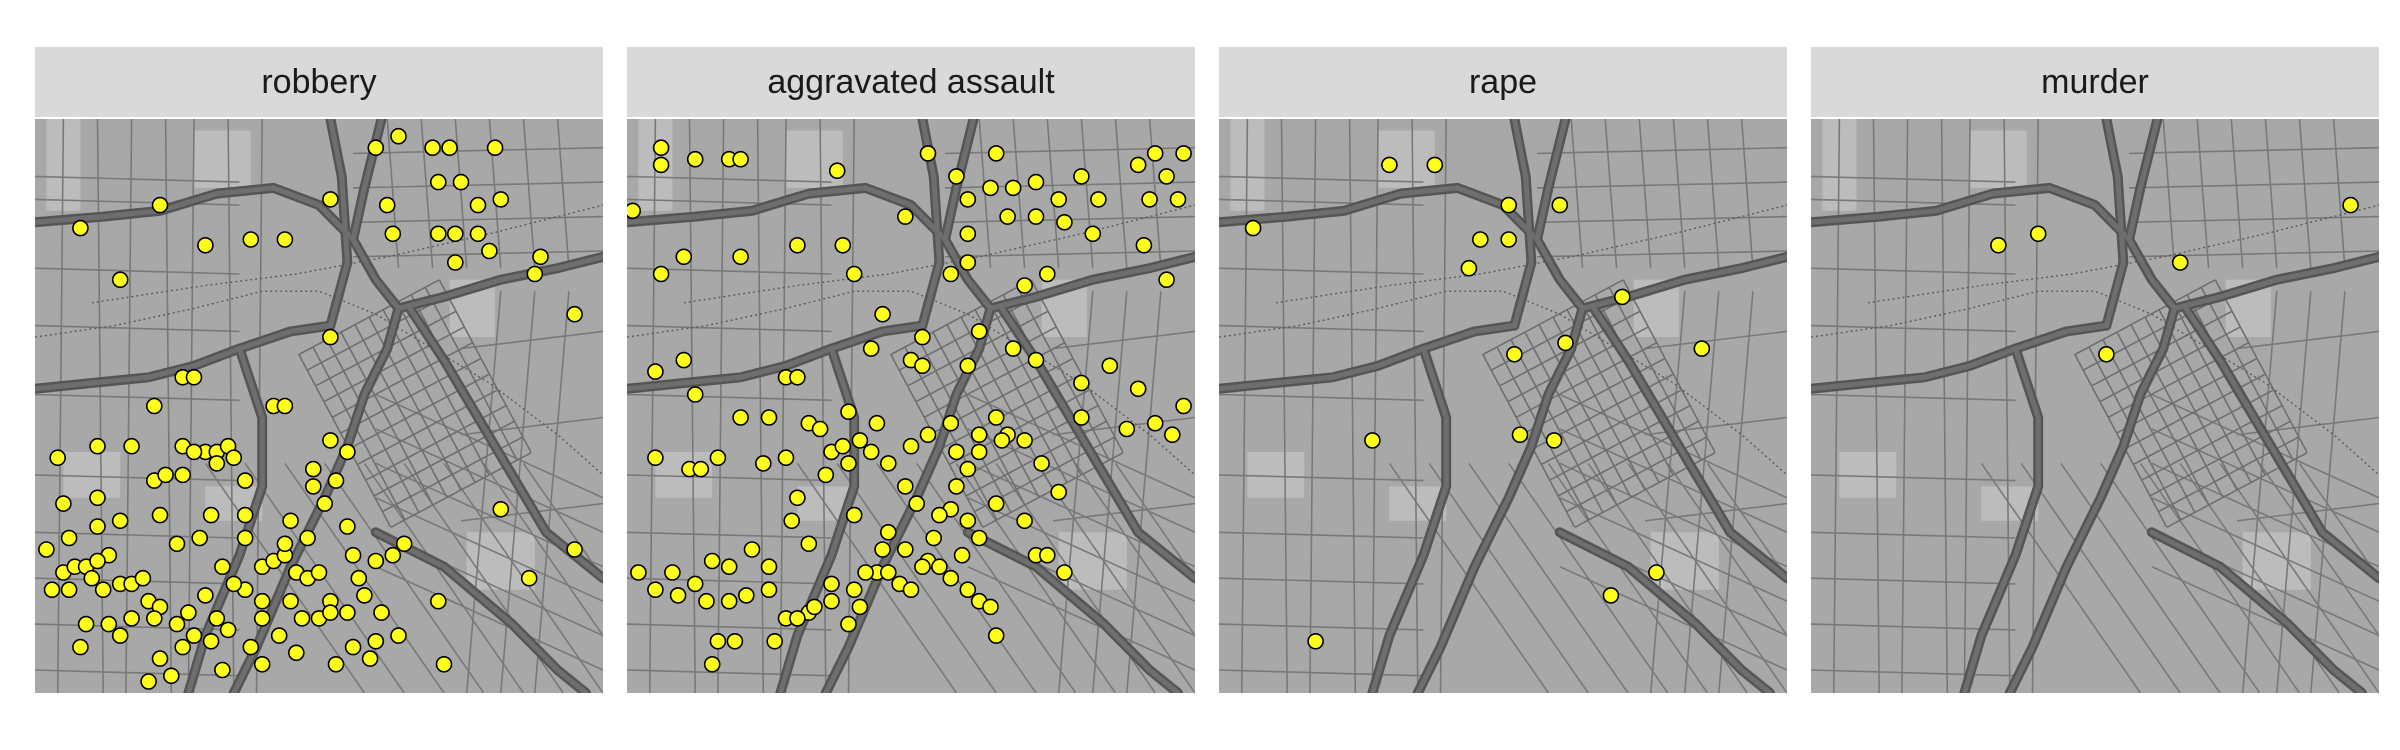 Image resolution: width=2400 pixels, height=750 pixels. I want to click on panel-strip: rape, so click(1503, 82).